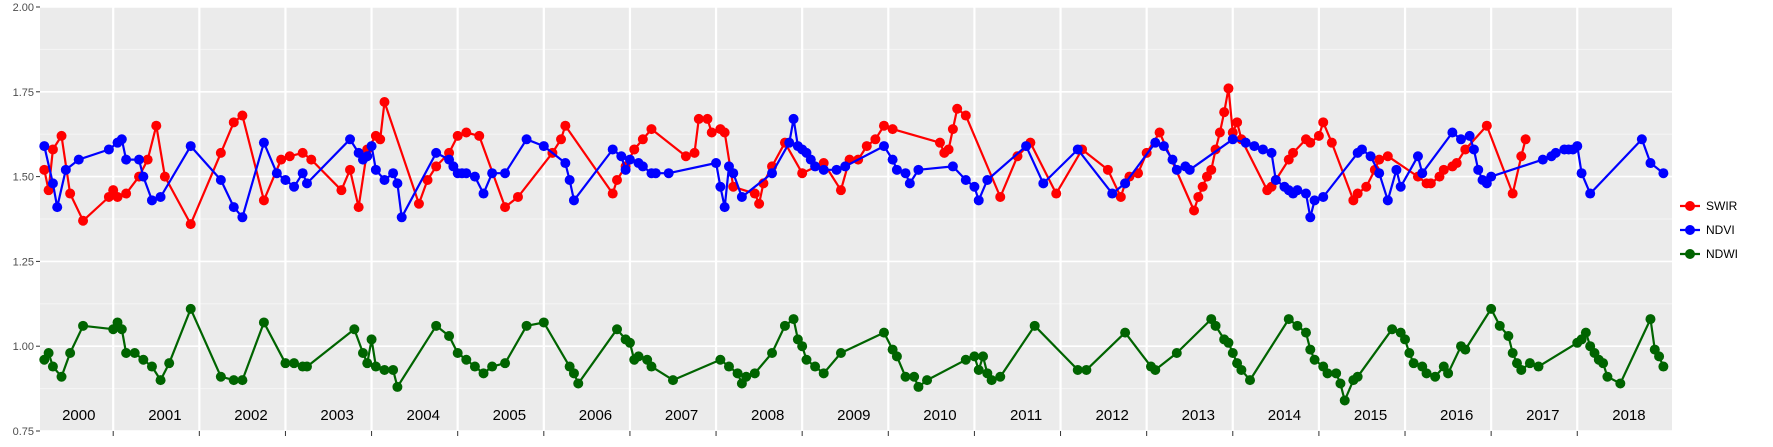  What do you see at coordinates (23, 178) in the screenshot?
I see `y-tick-label: 1.50` at bounding box center [23, 178].